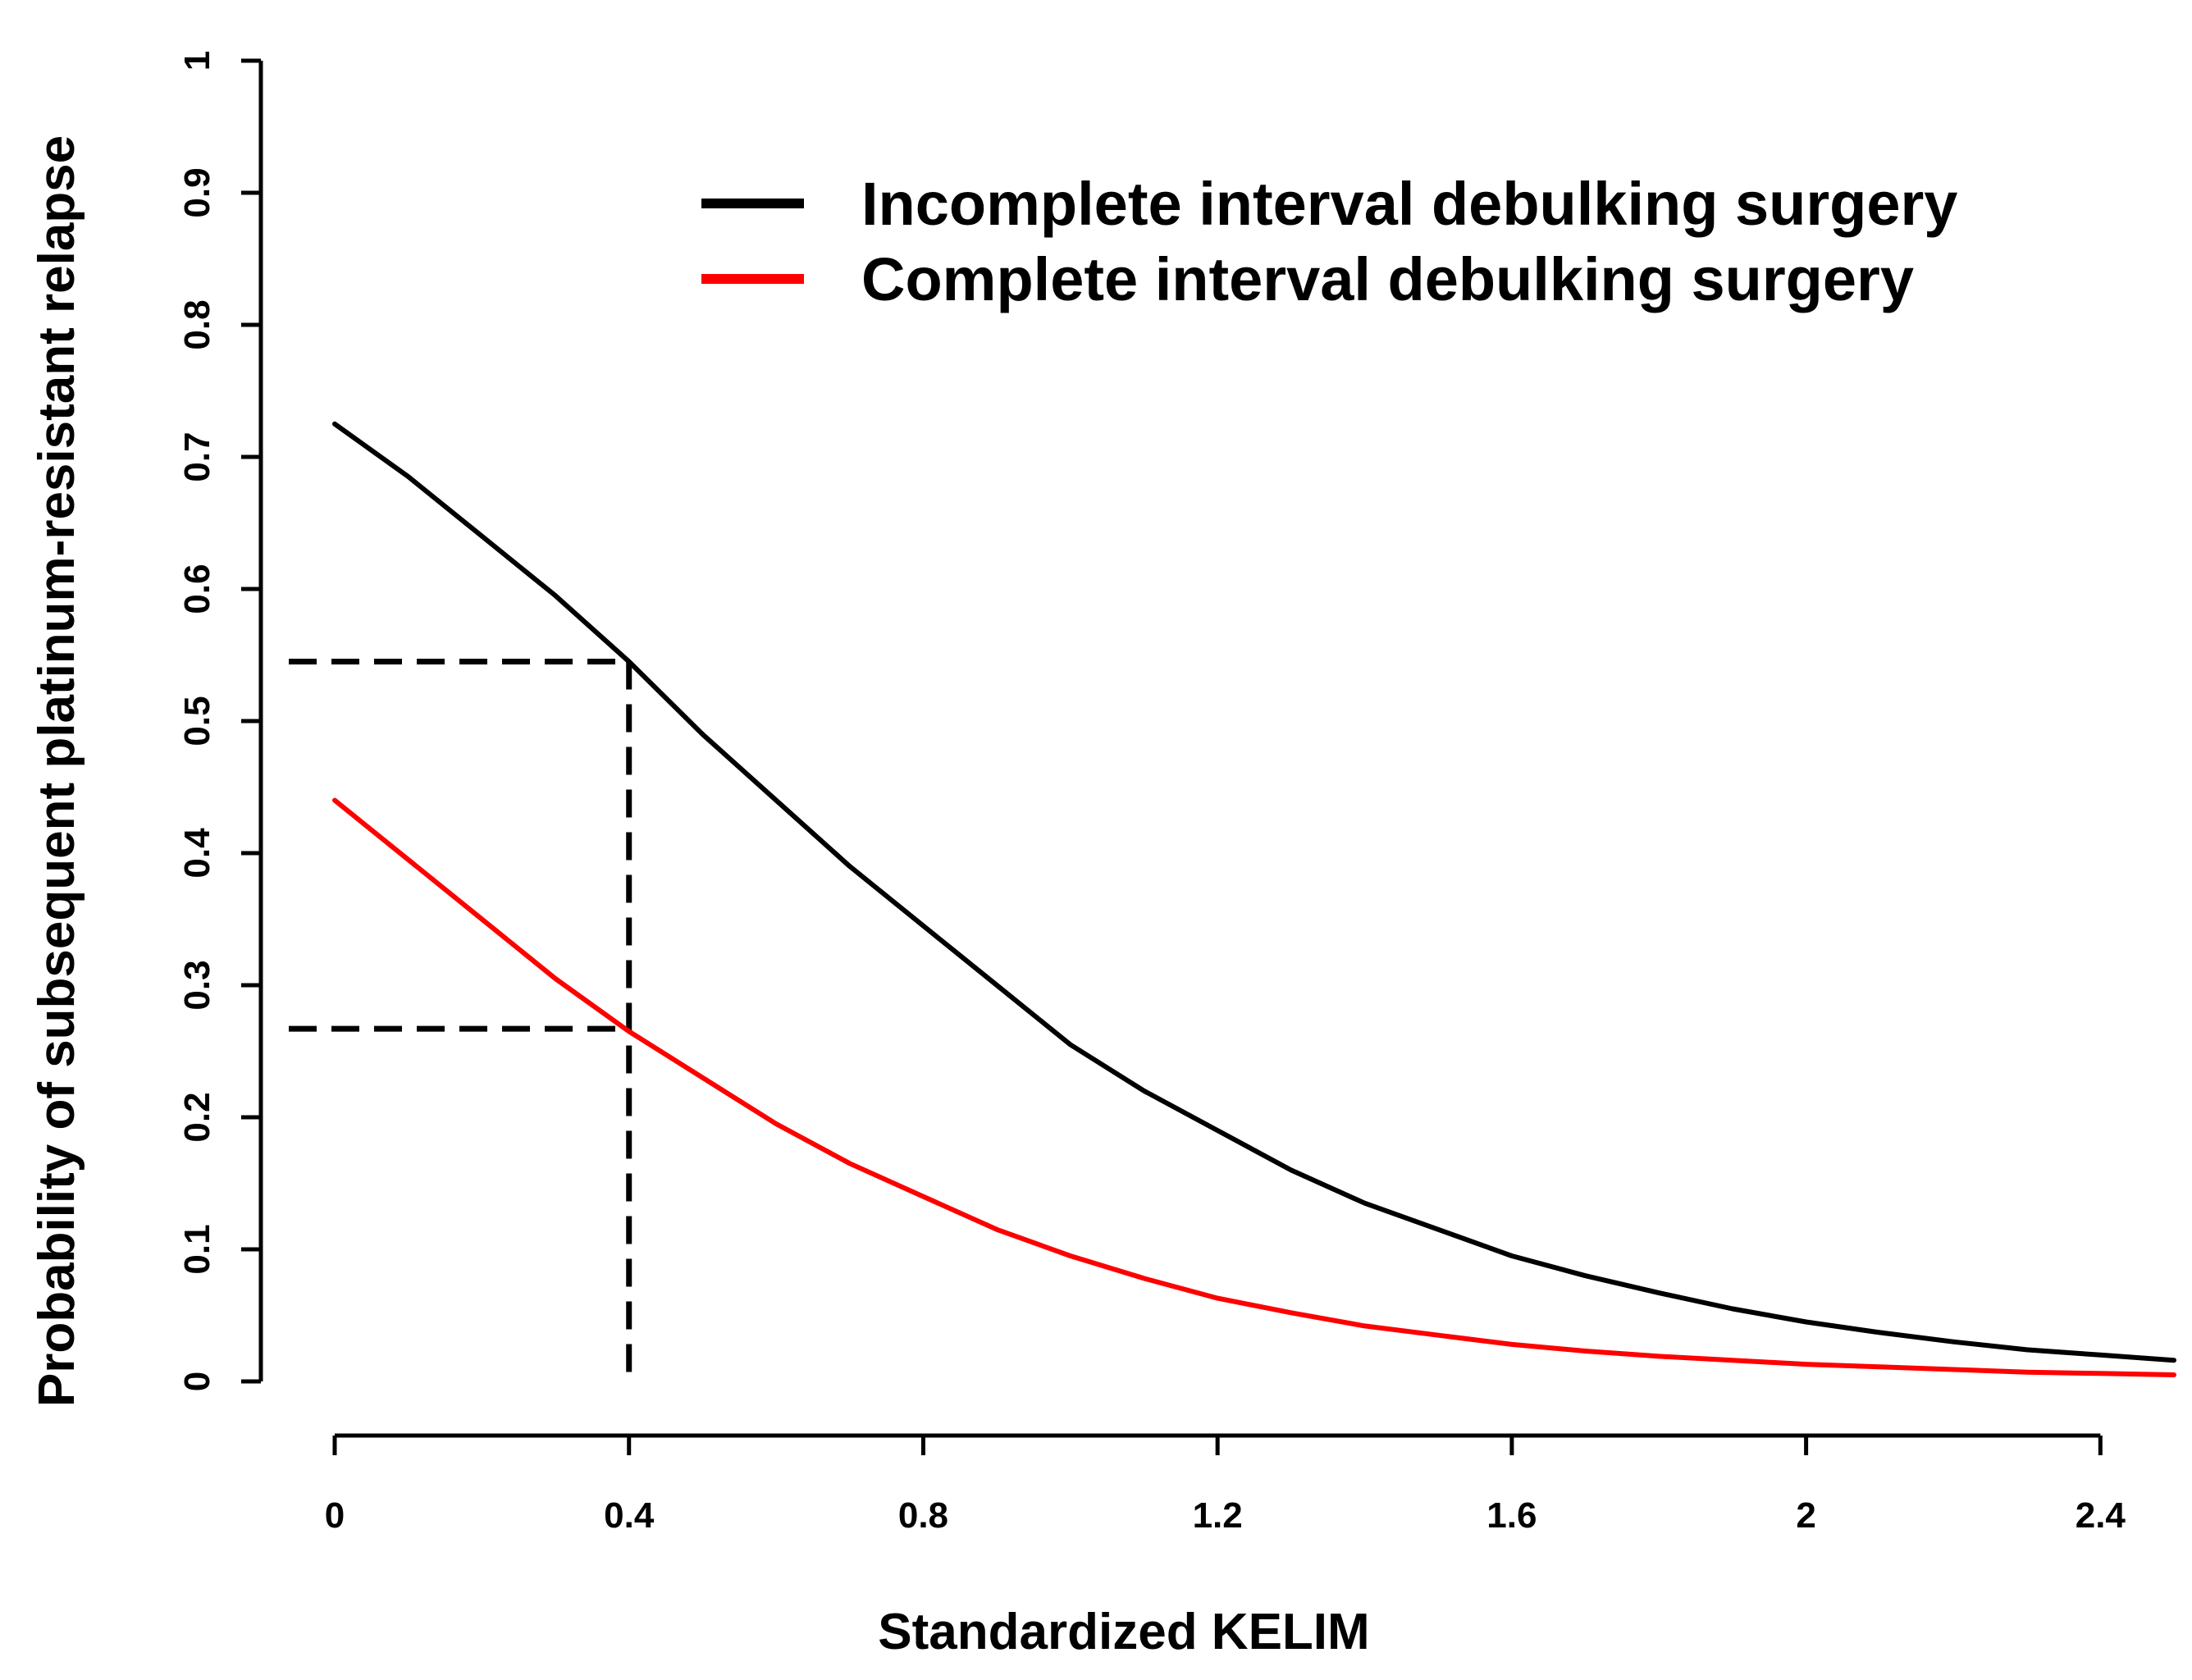 This screenshot has height=1680, width=2192. Describe the element at coordinates (197, 721) in the screenshot. I see `y-tick-label: 0.5` at that location.